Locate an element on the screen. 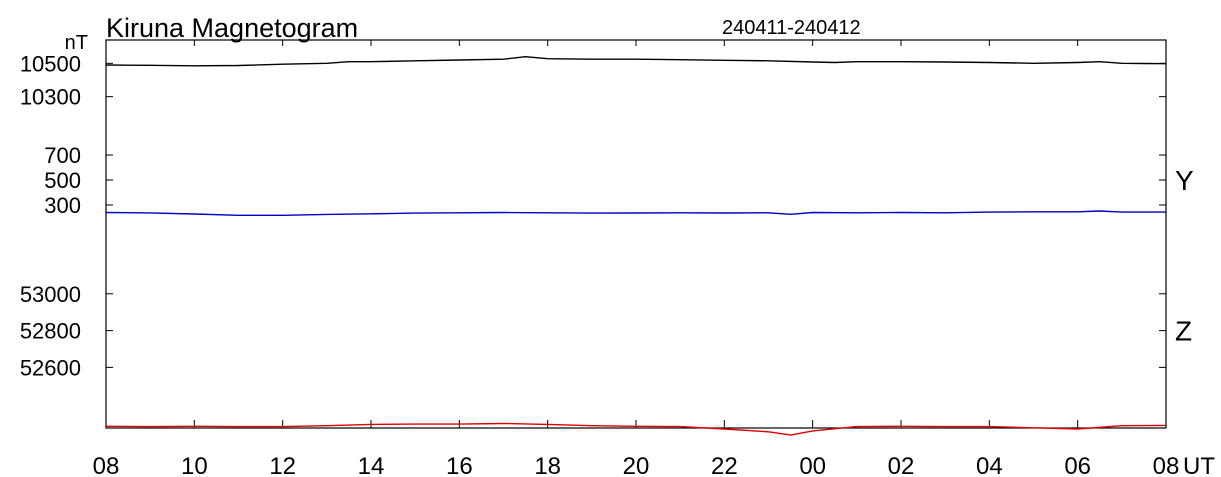 This screenshot has width=1221, height=477. x-tick-label: 02 is located at coordinates (901, 465).